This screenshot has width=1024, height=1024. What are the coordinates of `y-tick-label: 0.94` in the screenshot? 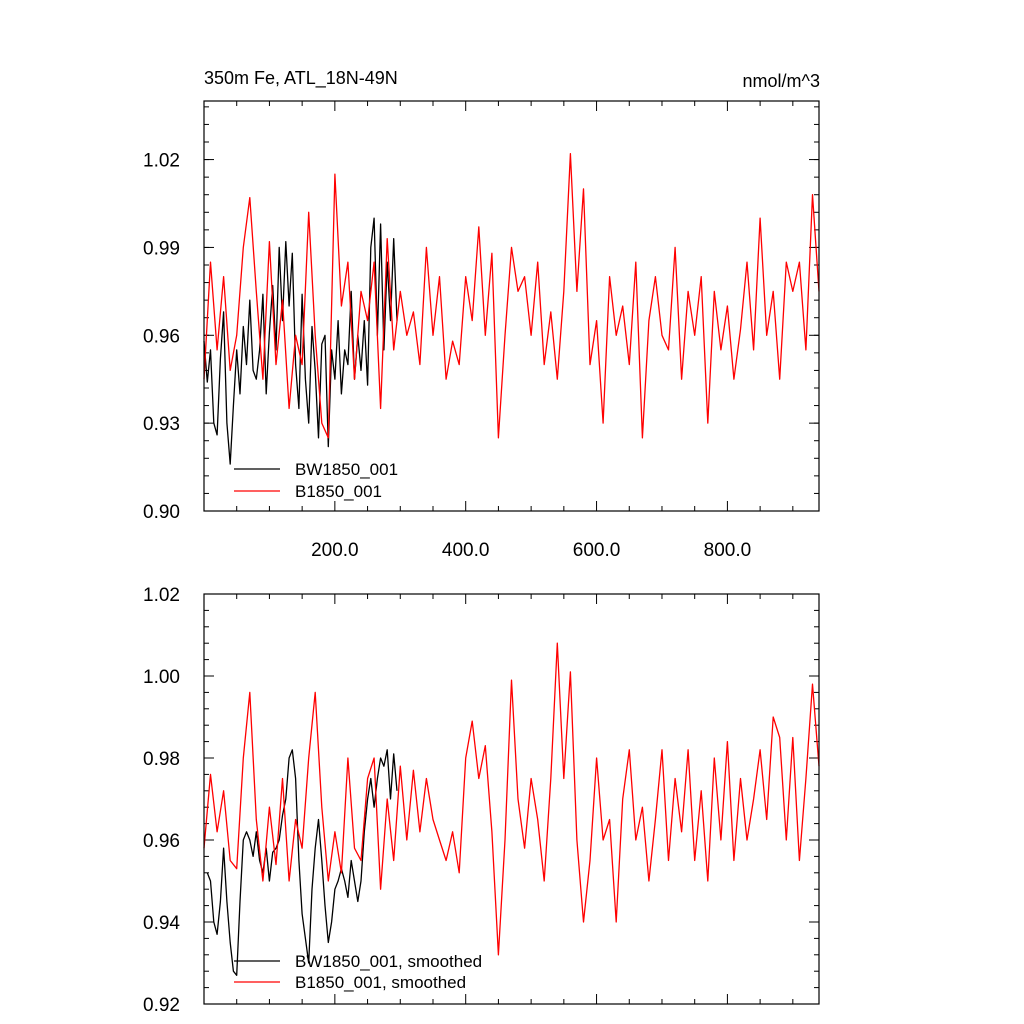 It's located at (161, 923).